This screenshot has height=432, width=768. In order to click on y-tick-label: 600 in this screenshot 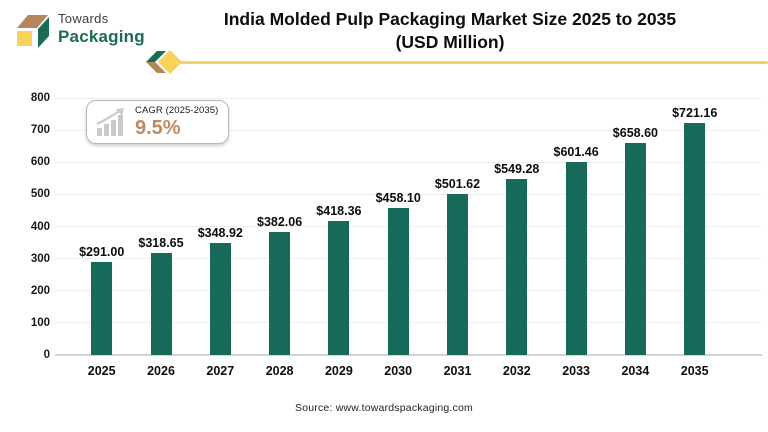, I will do `click(40, 162)`.